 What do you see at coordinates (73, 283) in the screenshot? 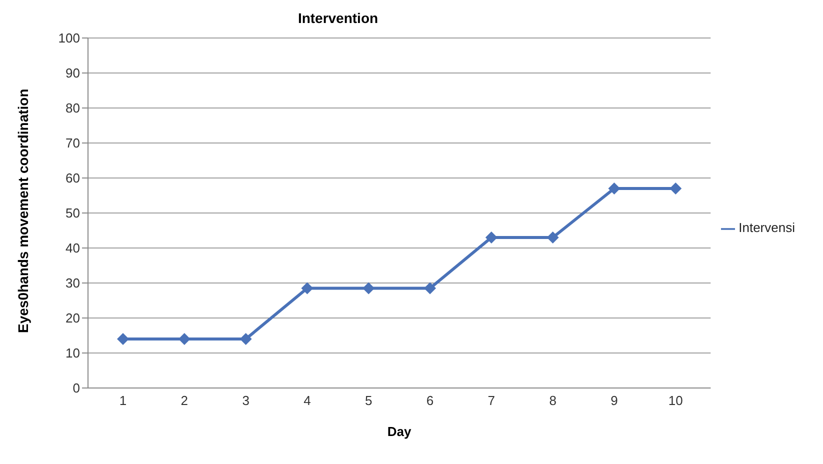
I see `y-tick-label: 30` at bounding box center [73, 283].